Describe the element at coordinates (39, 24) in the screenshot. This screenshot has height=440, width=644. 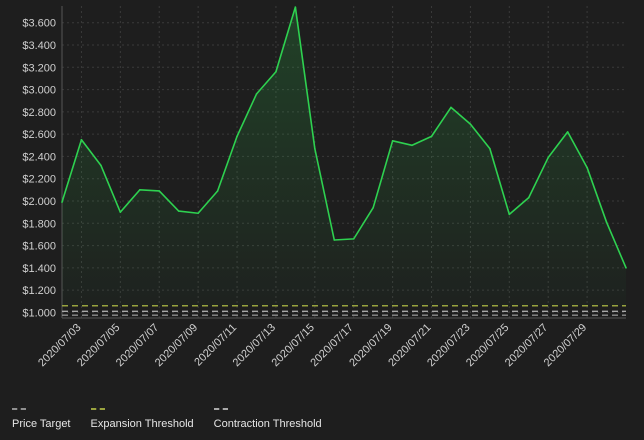
I see `y-tick-label: $3.600` at that location.